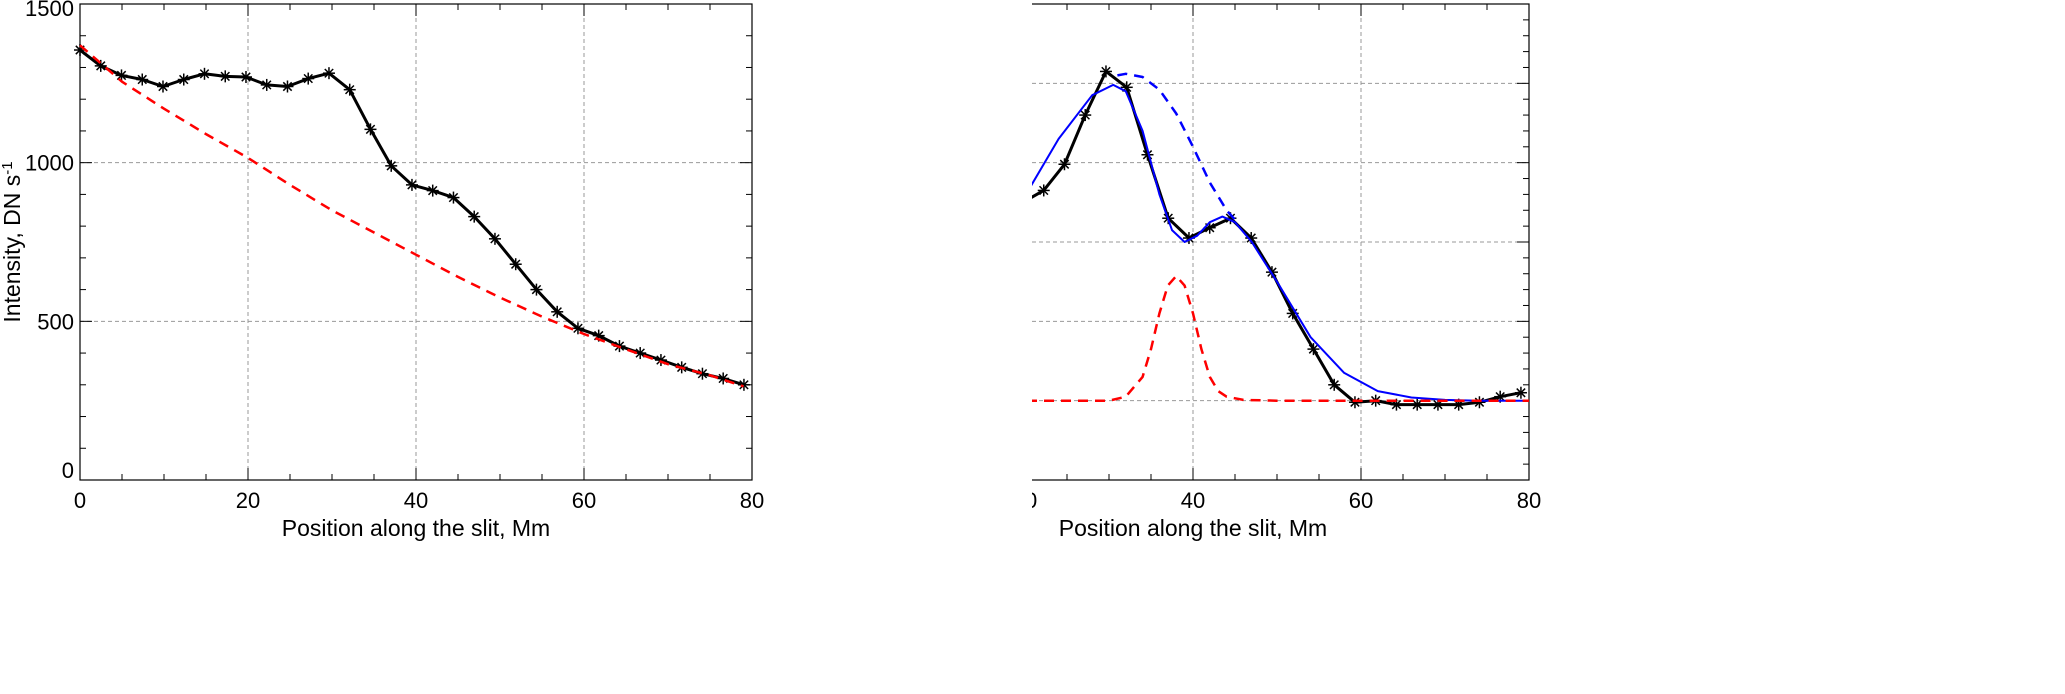  What do you see at coordinates (55, 321) in the screenshot?
I see `y-tick-label: 500` at bounding box center [55, 321].